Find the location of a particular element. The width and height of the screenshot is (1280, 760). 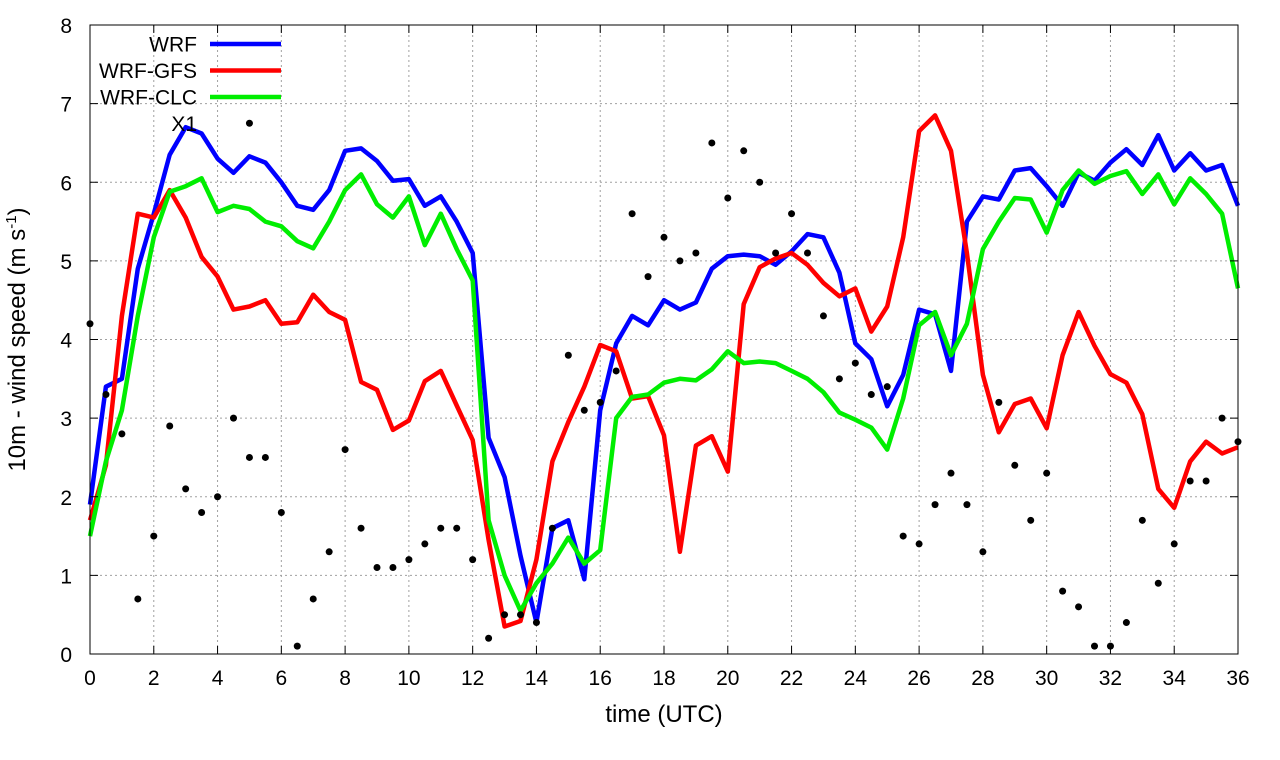

x-tick-label: 34 is located at coordinates (1175, 678).